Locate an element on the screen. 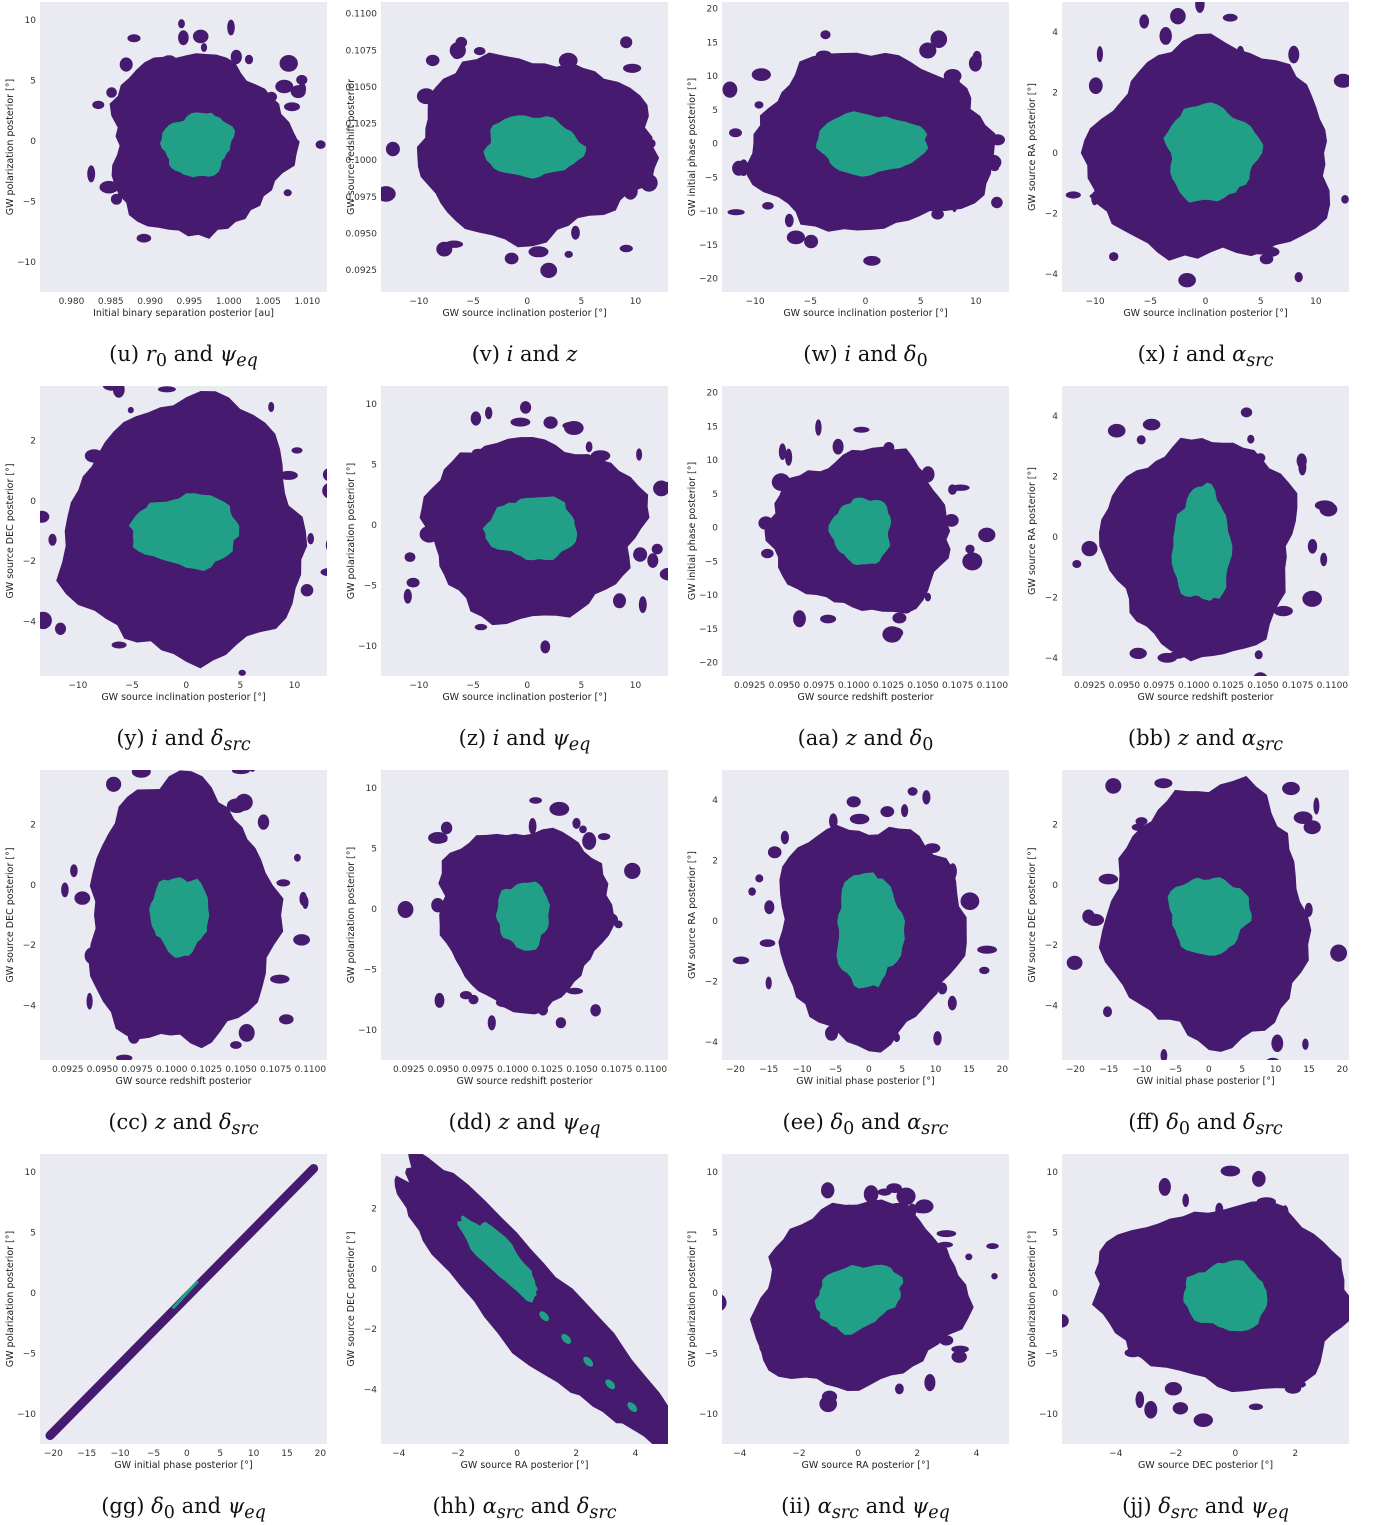 Image resolution: width=1377 pixels, height=1525 pixels. y-axis-label: GW initial phase posterior [°] is located at coordinates (692, 531).